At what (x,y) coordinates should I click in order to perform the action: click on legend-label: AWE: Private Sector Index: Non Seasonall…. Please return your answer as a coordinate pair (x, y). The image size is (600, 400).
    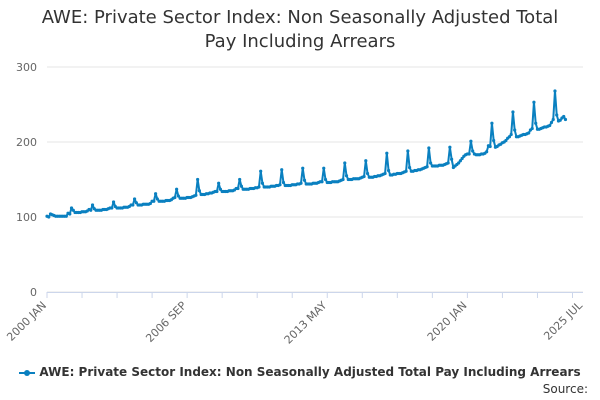
    Looking at the image, I should click on (310, 372).